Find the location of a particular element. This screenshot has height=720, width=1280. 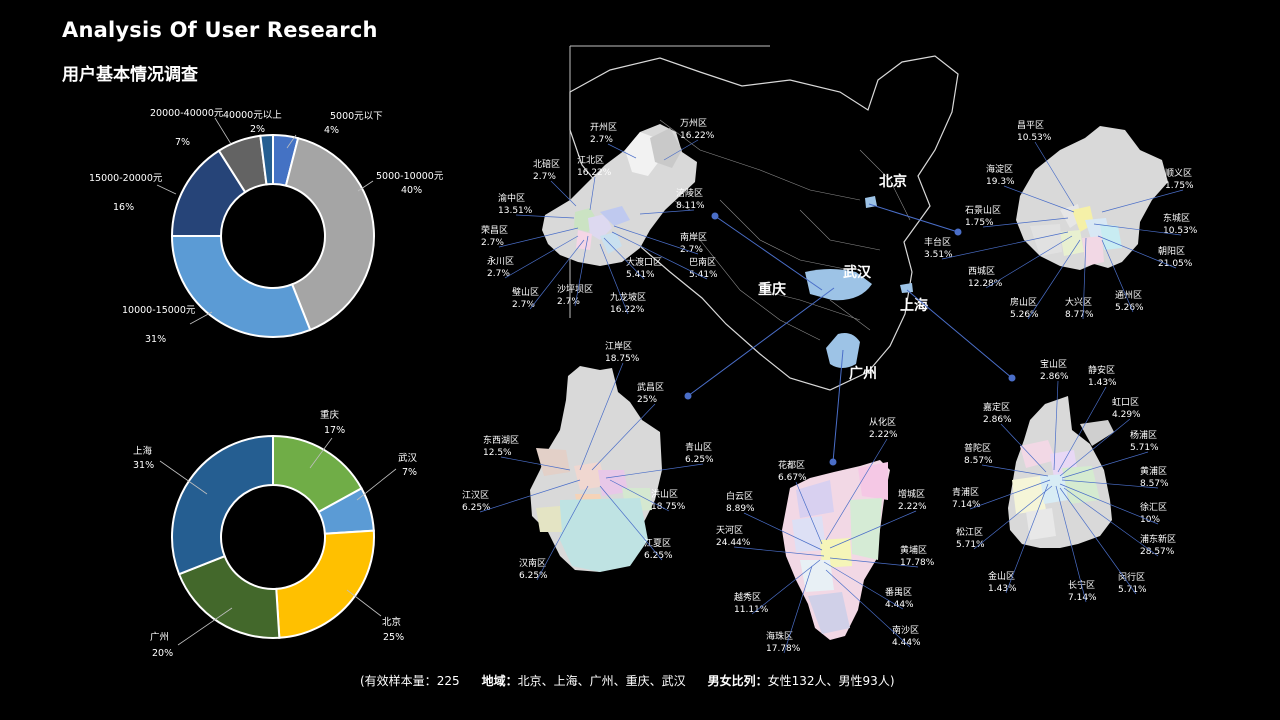

shanghai-district-value-6: 8.57% is located at coordinates (1154, 484).